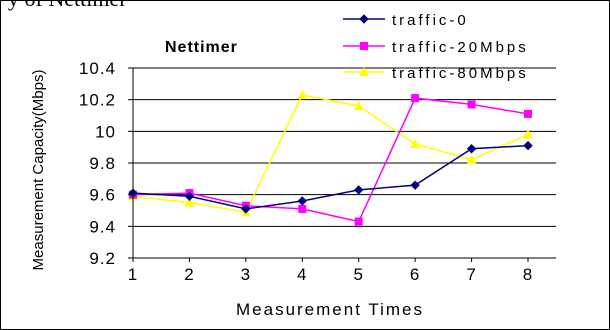  Describe the element at coordinates (460, 73) in the screenshot. I see `legend-label: traffic-80Mbps` at that location.